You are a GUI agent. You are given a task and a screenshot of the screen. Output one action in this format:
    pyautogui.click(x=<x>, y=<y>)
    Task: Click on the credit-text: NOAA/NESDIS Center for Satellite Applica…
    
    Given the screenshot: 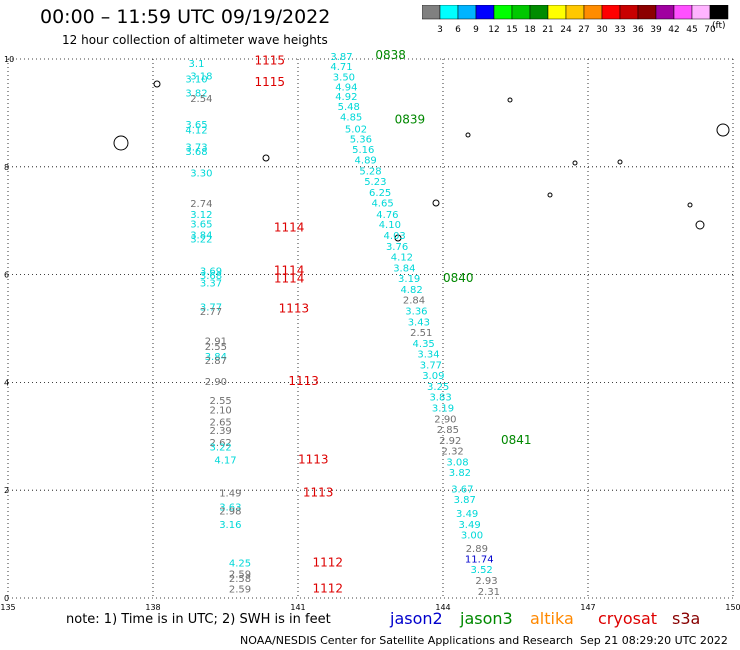 What is the action you would take?
    pyautogui.click(x=407, y=640)
    